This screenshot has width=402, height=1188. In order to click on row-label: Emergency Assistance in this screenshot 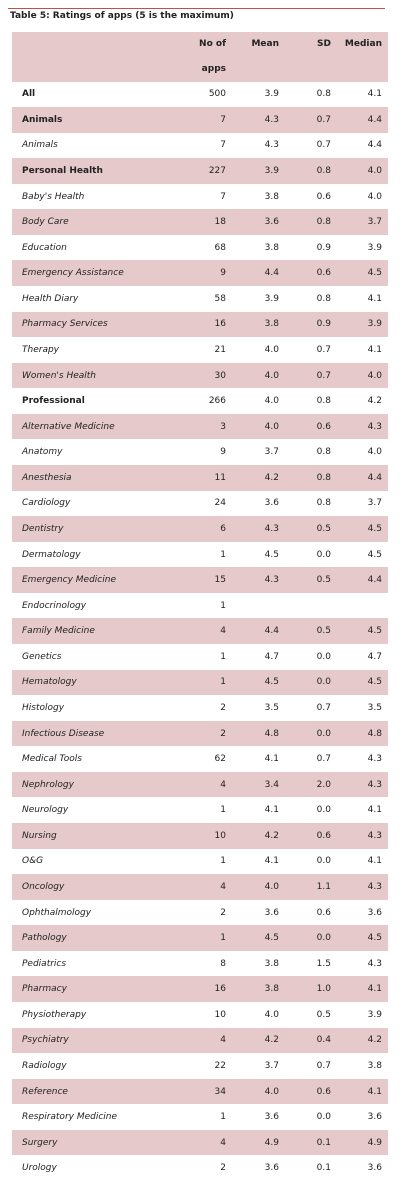, I will do `click(73, 273)`.